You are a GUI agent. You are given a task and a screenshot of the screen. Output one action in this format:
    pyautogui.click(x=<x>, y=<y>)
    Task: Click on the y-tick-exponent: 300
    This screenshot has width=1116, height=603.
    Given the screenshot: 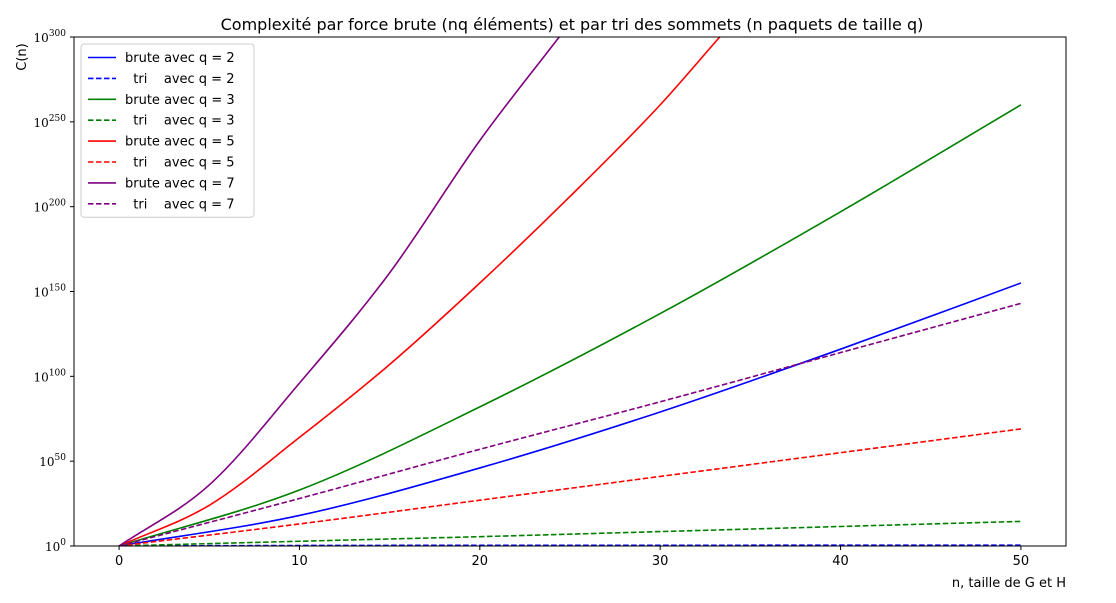 What is the action you would take?
    pyautogui.click(x=57, y=34)
    